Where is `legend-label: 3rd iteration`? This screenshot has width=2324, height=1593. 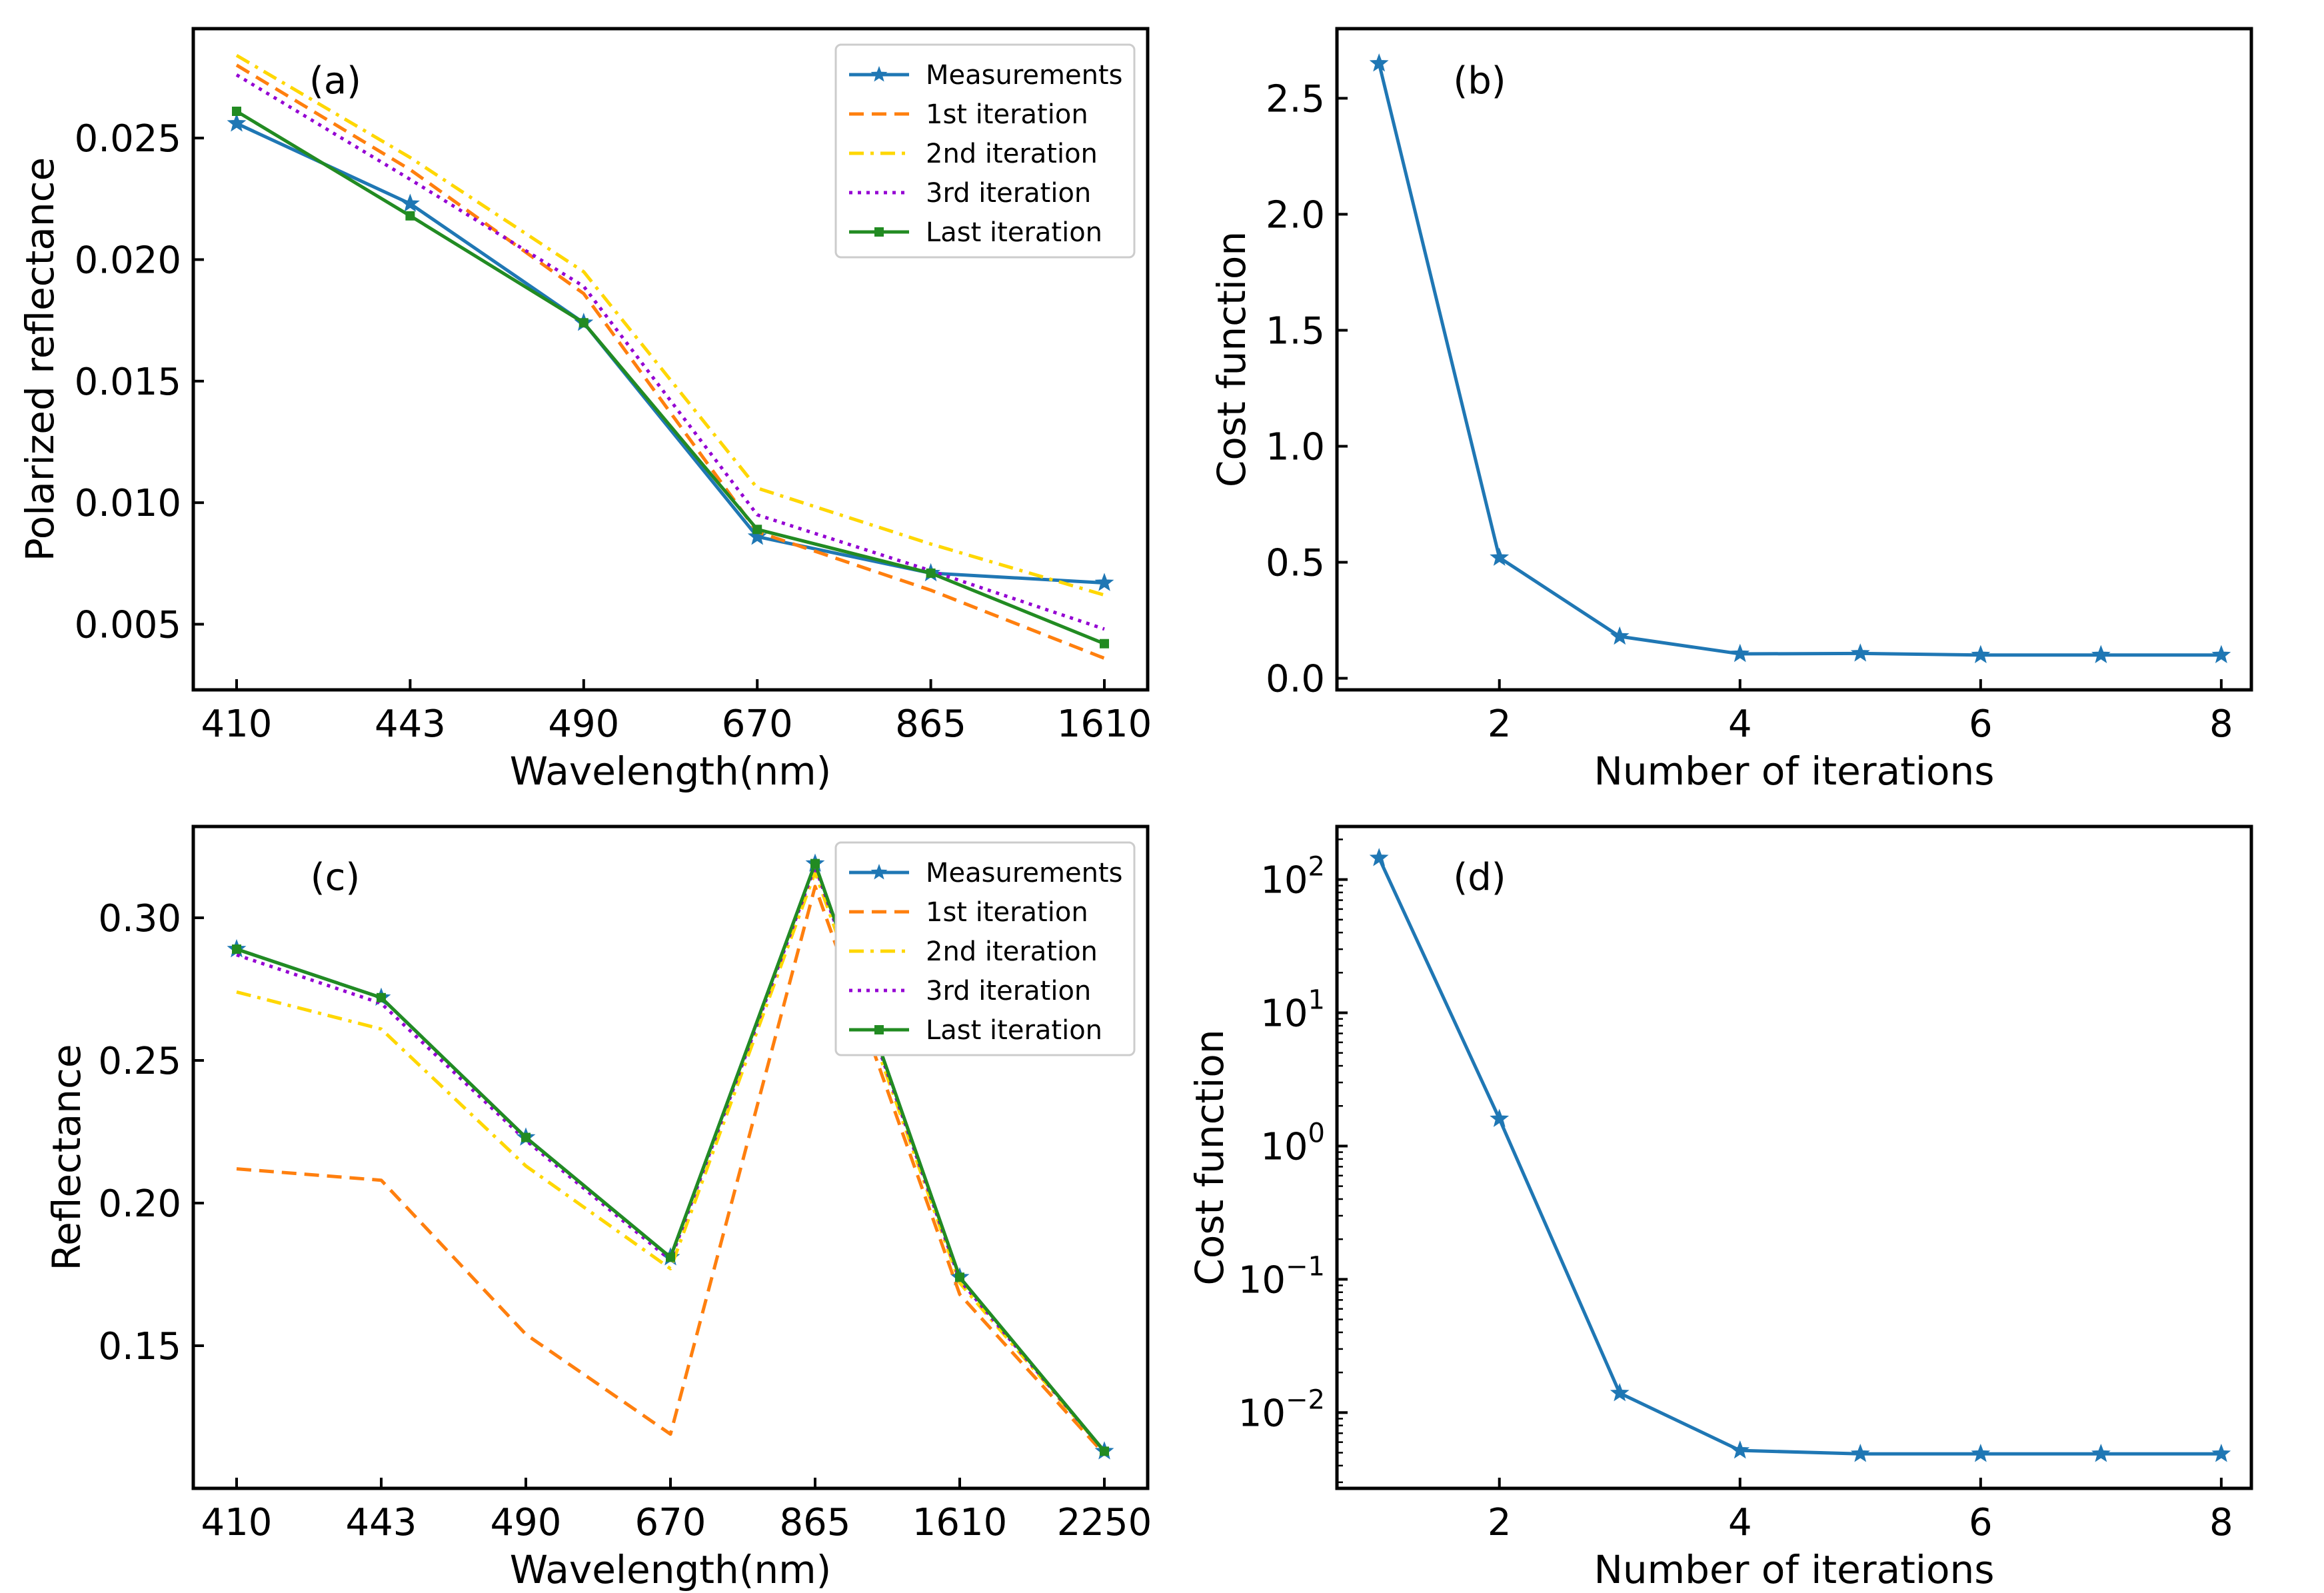 legend-label: 3rd iteration is located at coordinates (1008, 193).